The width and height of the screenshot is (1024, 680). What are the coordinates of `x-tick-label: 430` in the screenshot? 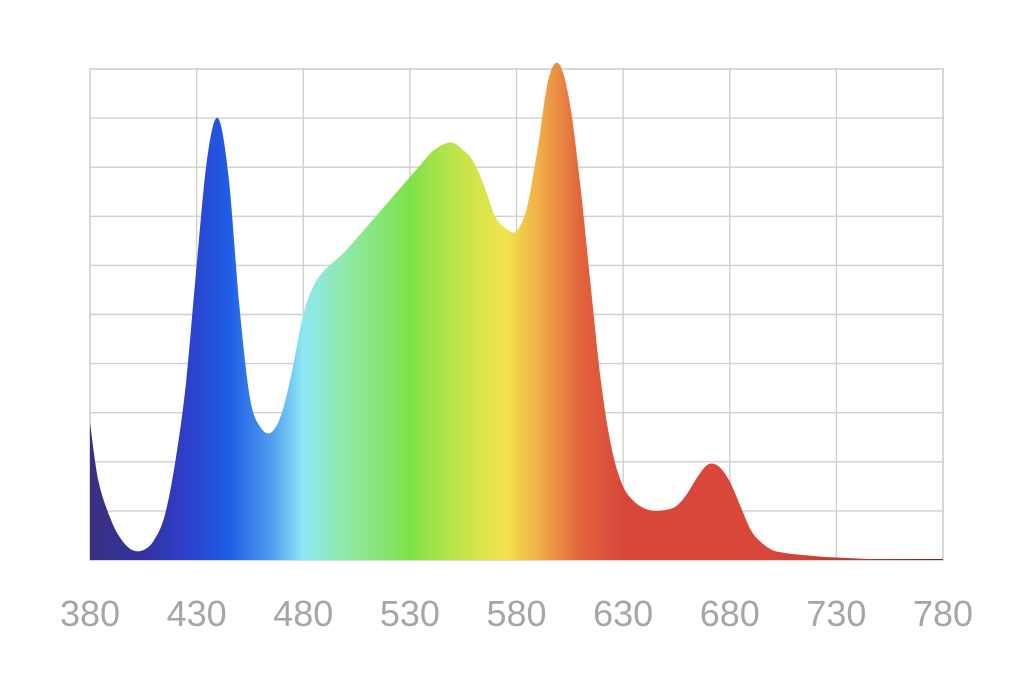 It's located at (197, 613).